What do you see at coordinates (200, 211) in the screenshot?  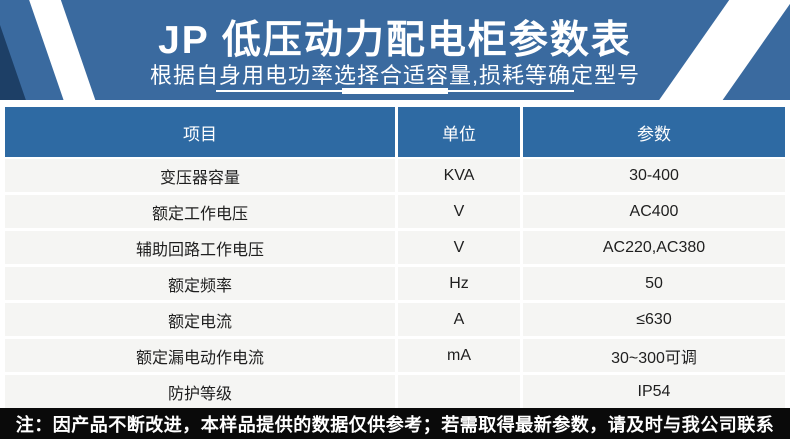 I see `item-cell: 额定工作电压` at bounding box center [200, 211].